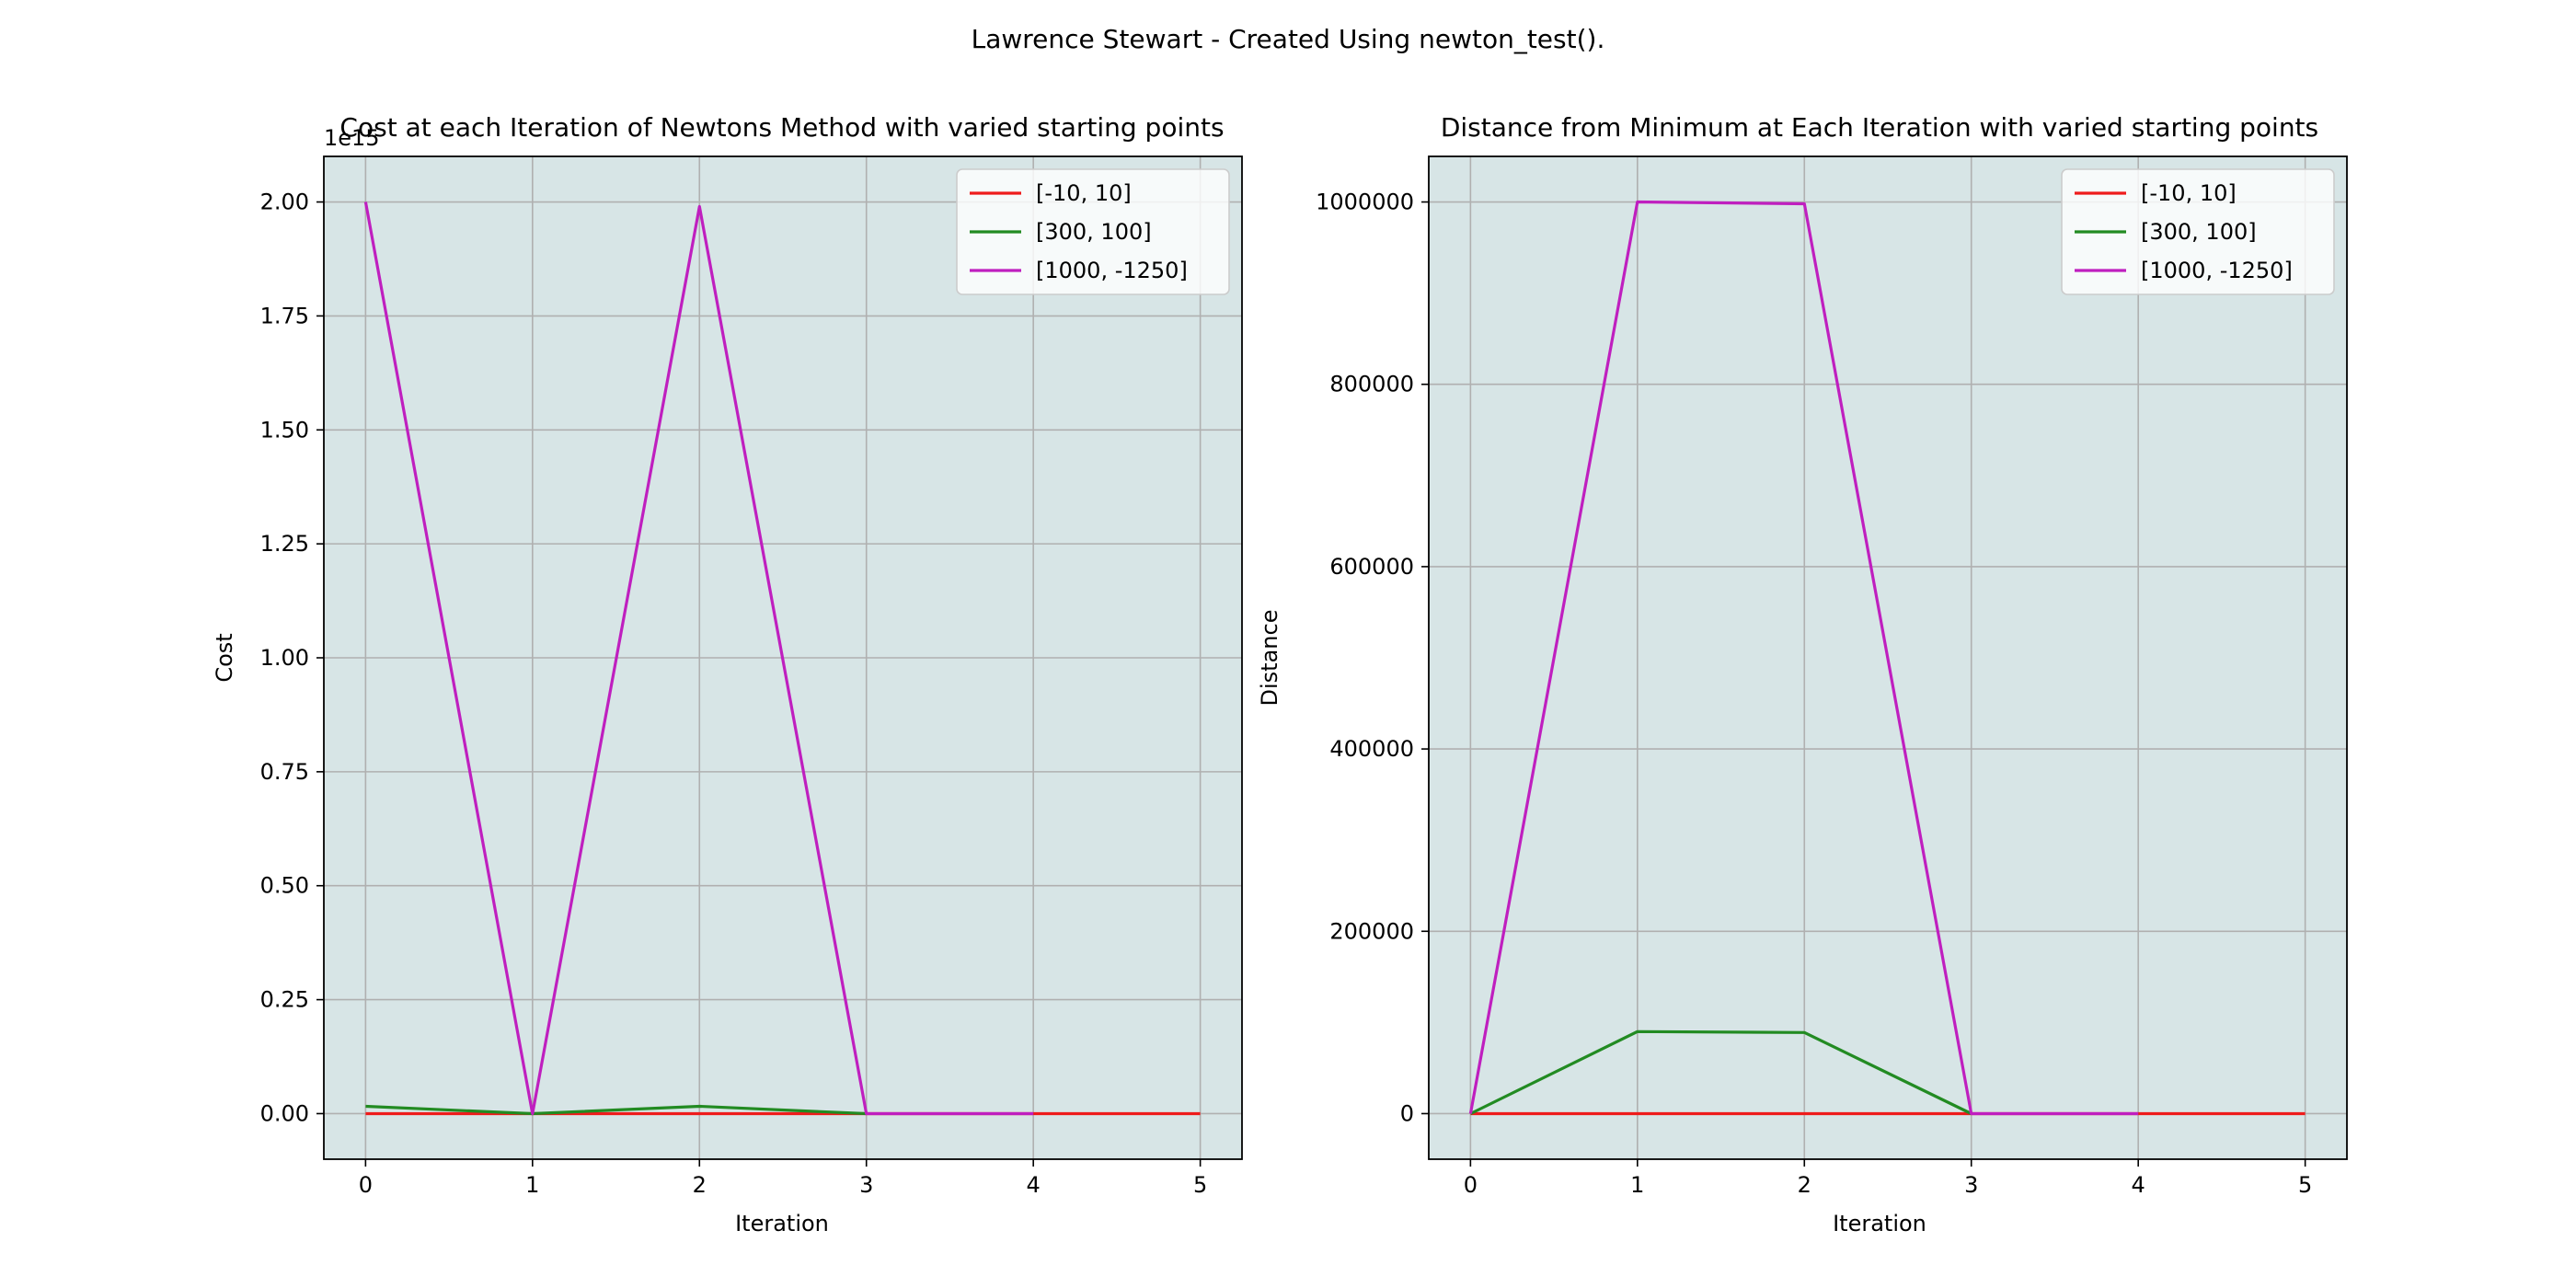  I want to click on distance-x-tick-label: 3, so click(1971, 1185).